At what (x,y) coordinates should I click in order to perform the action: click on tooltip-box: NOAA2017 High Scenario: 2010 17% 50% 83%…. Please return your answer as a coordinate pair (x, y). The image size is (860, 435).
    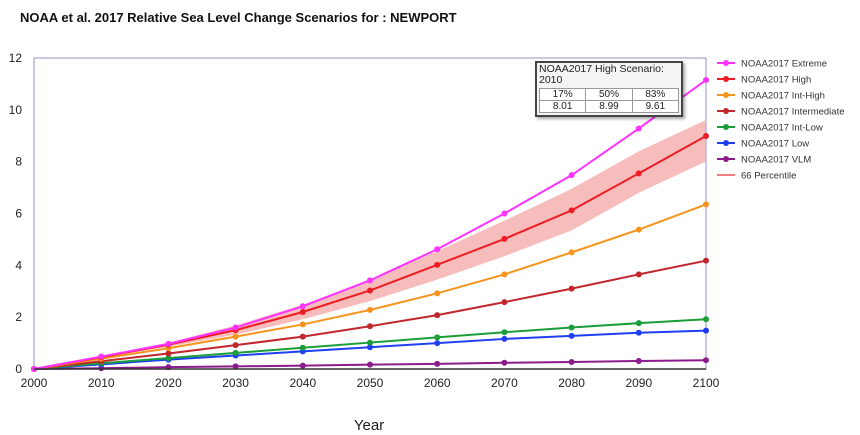
    Looking at the image, I should click on (609, 89).